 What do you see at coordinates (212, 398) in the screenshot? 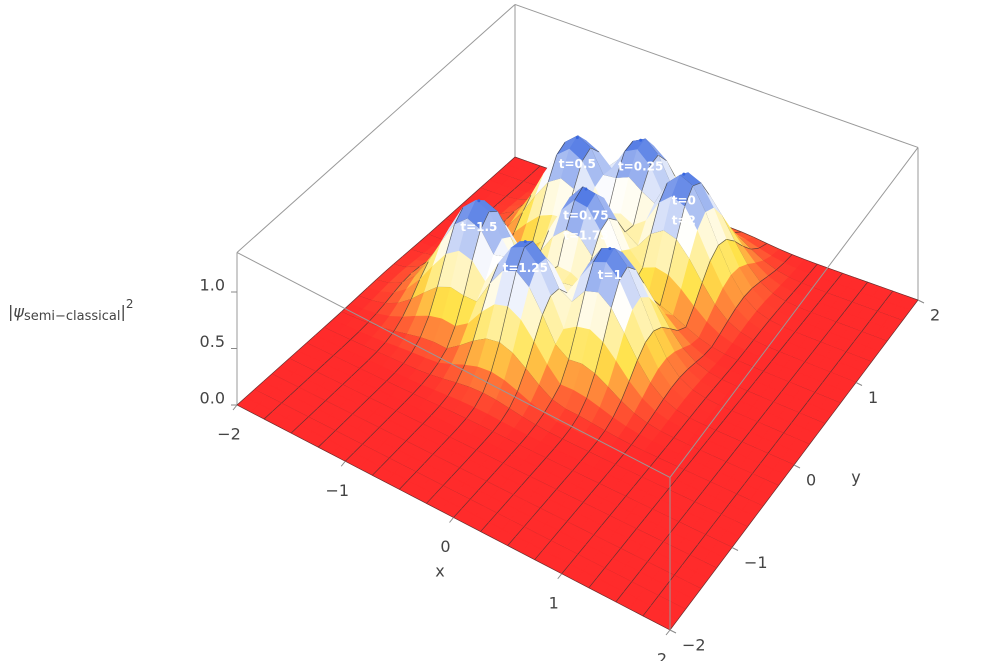
I see `z-tick-label: 0.0` at bounding box center [212, 398].